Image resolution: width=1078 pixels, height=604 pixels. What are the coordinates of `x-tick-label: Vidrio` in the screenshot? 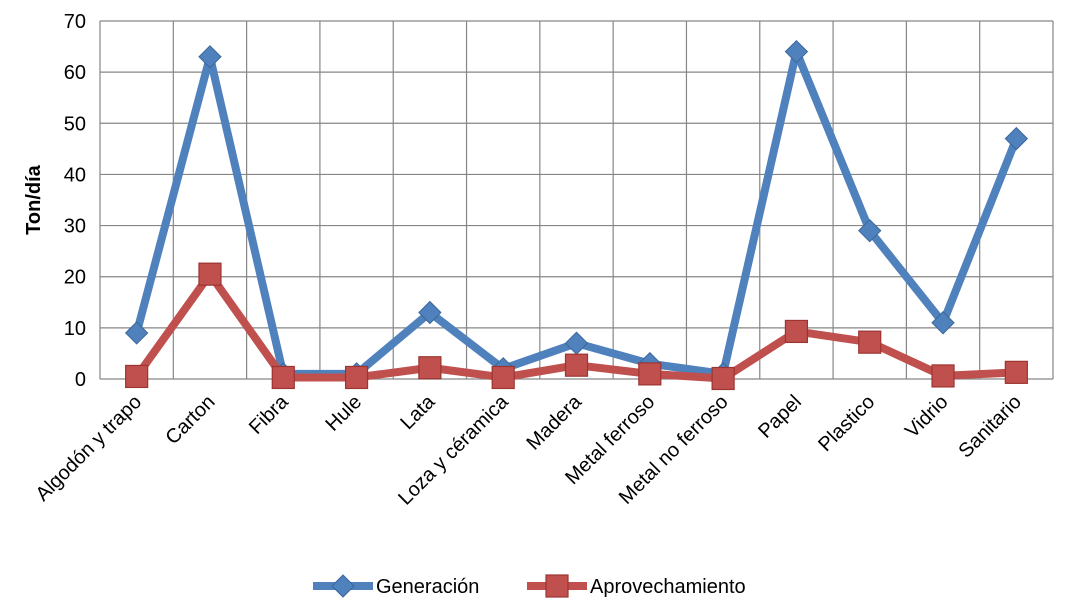 It's located at (926, 416).